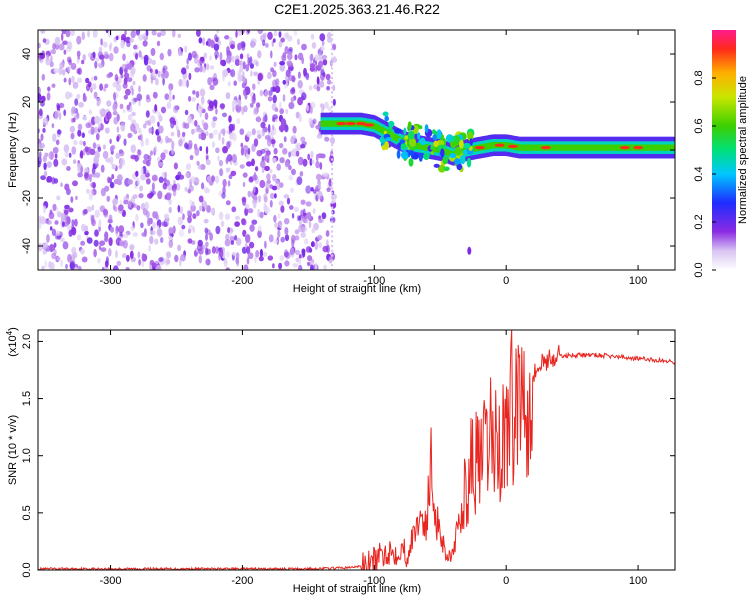 This screenshot has width=750, height=600. I want to click on colorbar-tick-label: 0.6, so click(699, 125).